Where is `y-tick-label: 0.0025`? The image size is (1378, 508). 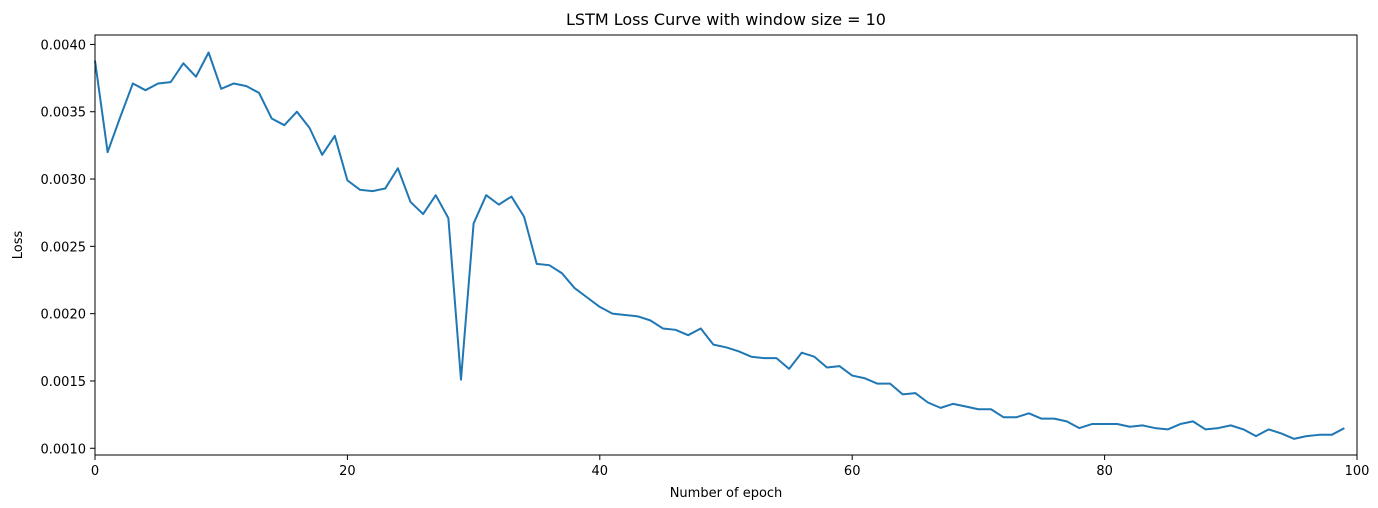 y-tick-label: 0.0025 is located at coordinates (64, 247).